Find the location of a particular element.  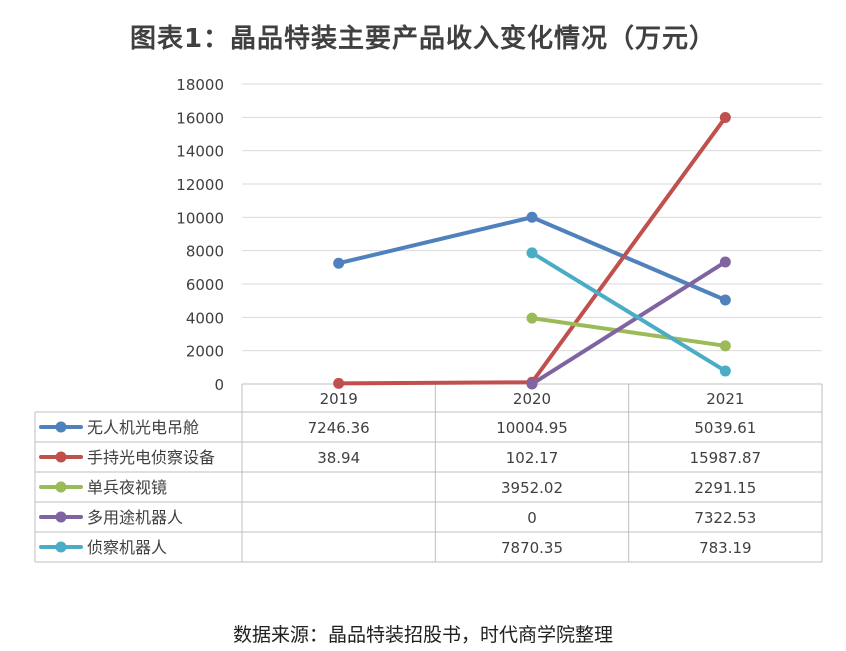

table-cell-value: 7246.36 is located at coordinates (339, 428).